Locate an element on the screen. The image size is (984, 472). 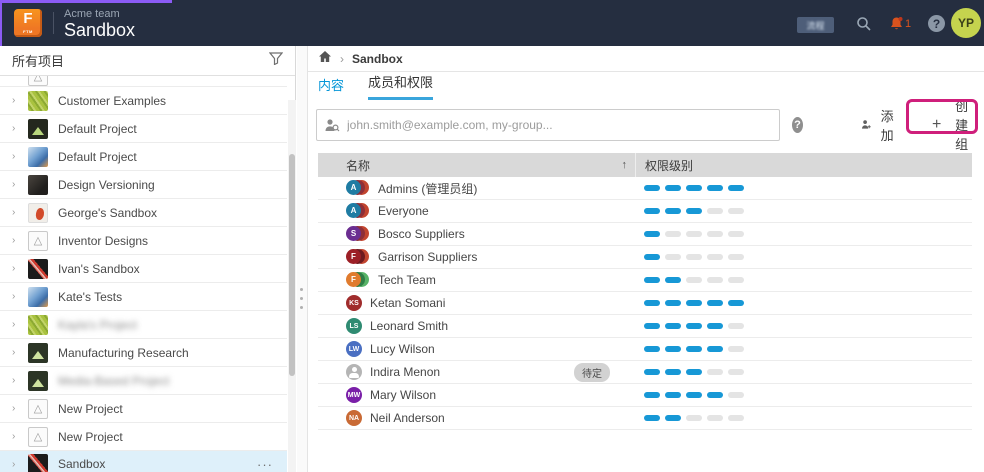
member-name-cell: NA Neil Anderson is located at coordinates (477, 418).